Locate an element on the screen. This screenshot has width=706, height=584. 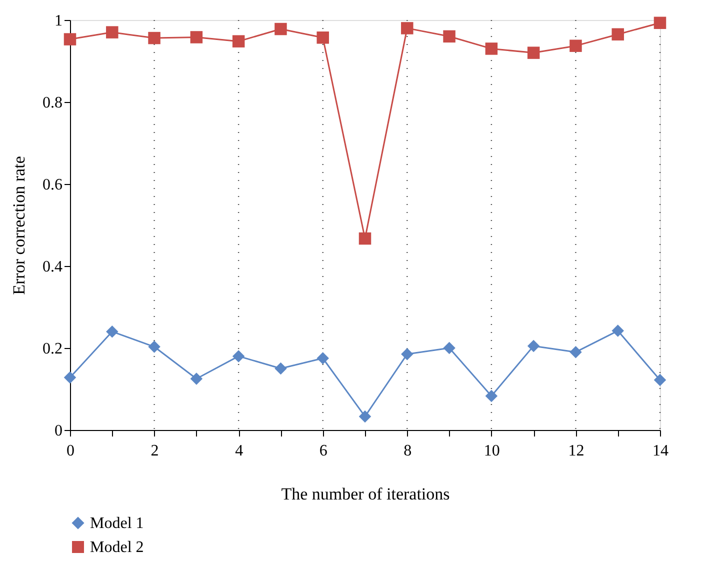
x-tick-label: 12 is located at coordinates (576, 451).